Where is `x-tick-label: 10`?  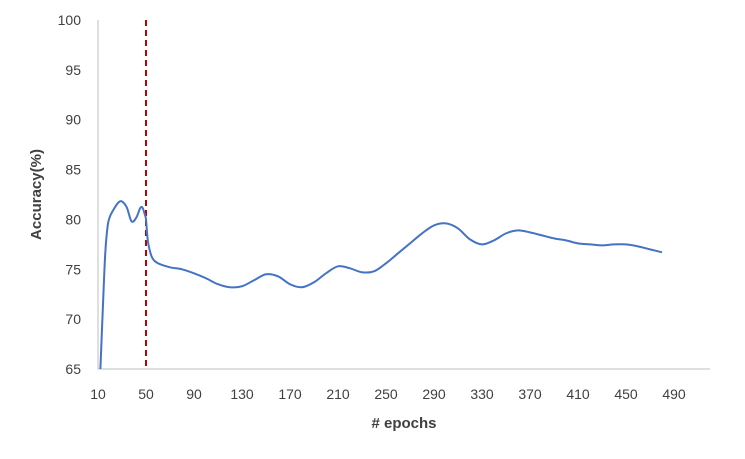 x-tick-label: 10 is located at coordinates (98, 394).